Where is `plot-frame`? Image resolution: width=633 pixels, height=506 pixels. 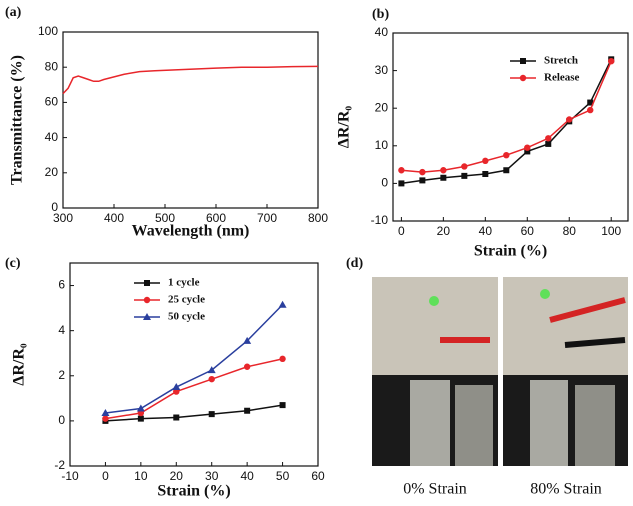 plot-frame is located at coordinates (190, 120).